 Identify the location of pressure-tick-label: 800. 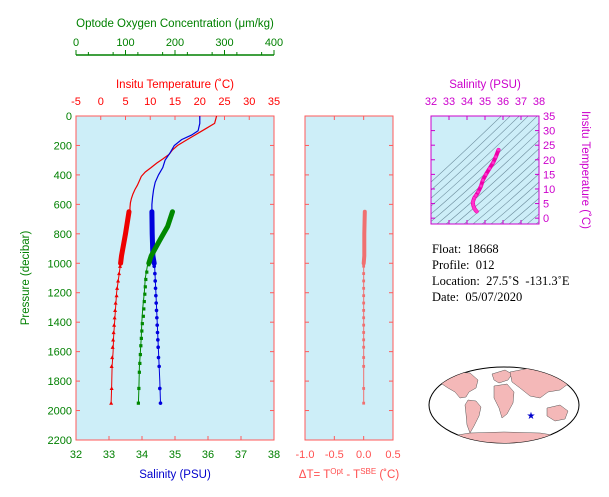
(63, 235).